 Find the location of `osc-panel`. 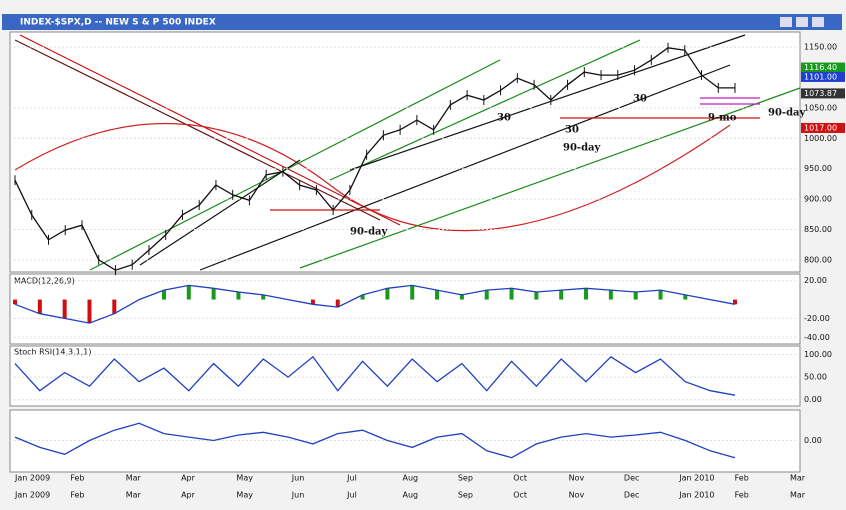

osc-panel is located at coordinates (405, 441).